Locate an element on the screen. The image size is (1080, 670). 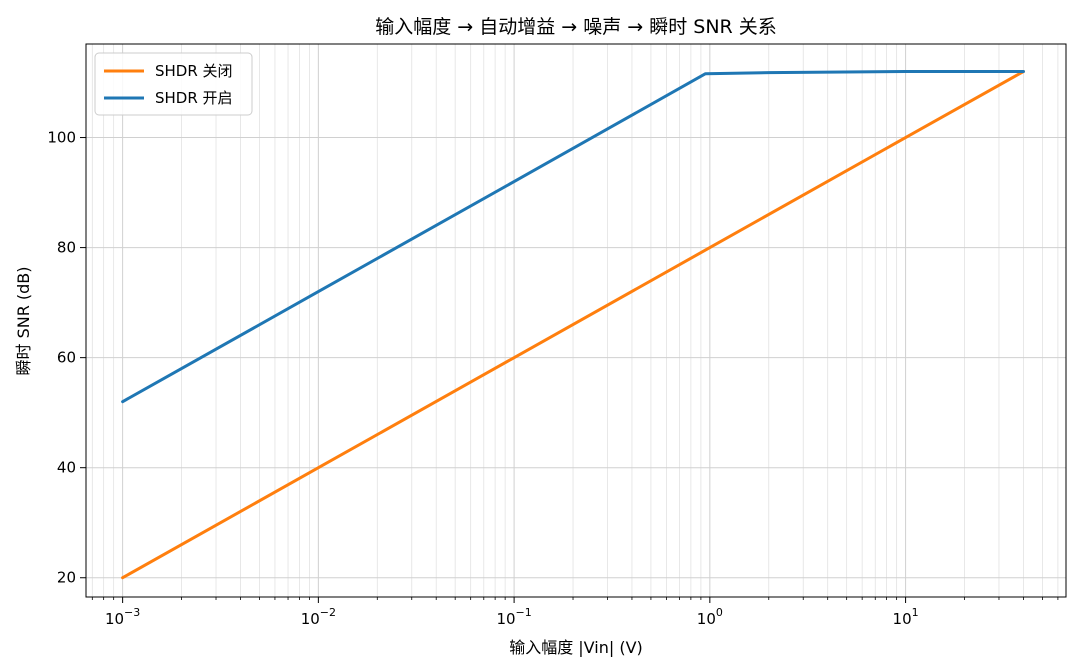
y-tick-label: 60 is located at coordinates (66, 358).